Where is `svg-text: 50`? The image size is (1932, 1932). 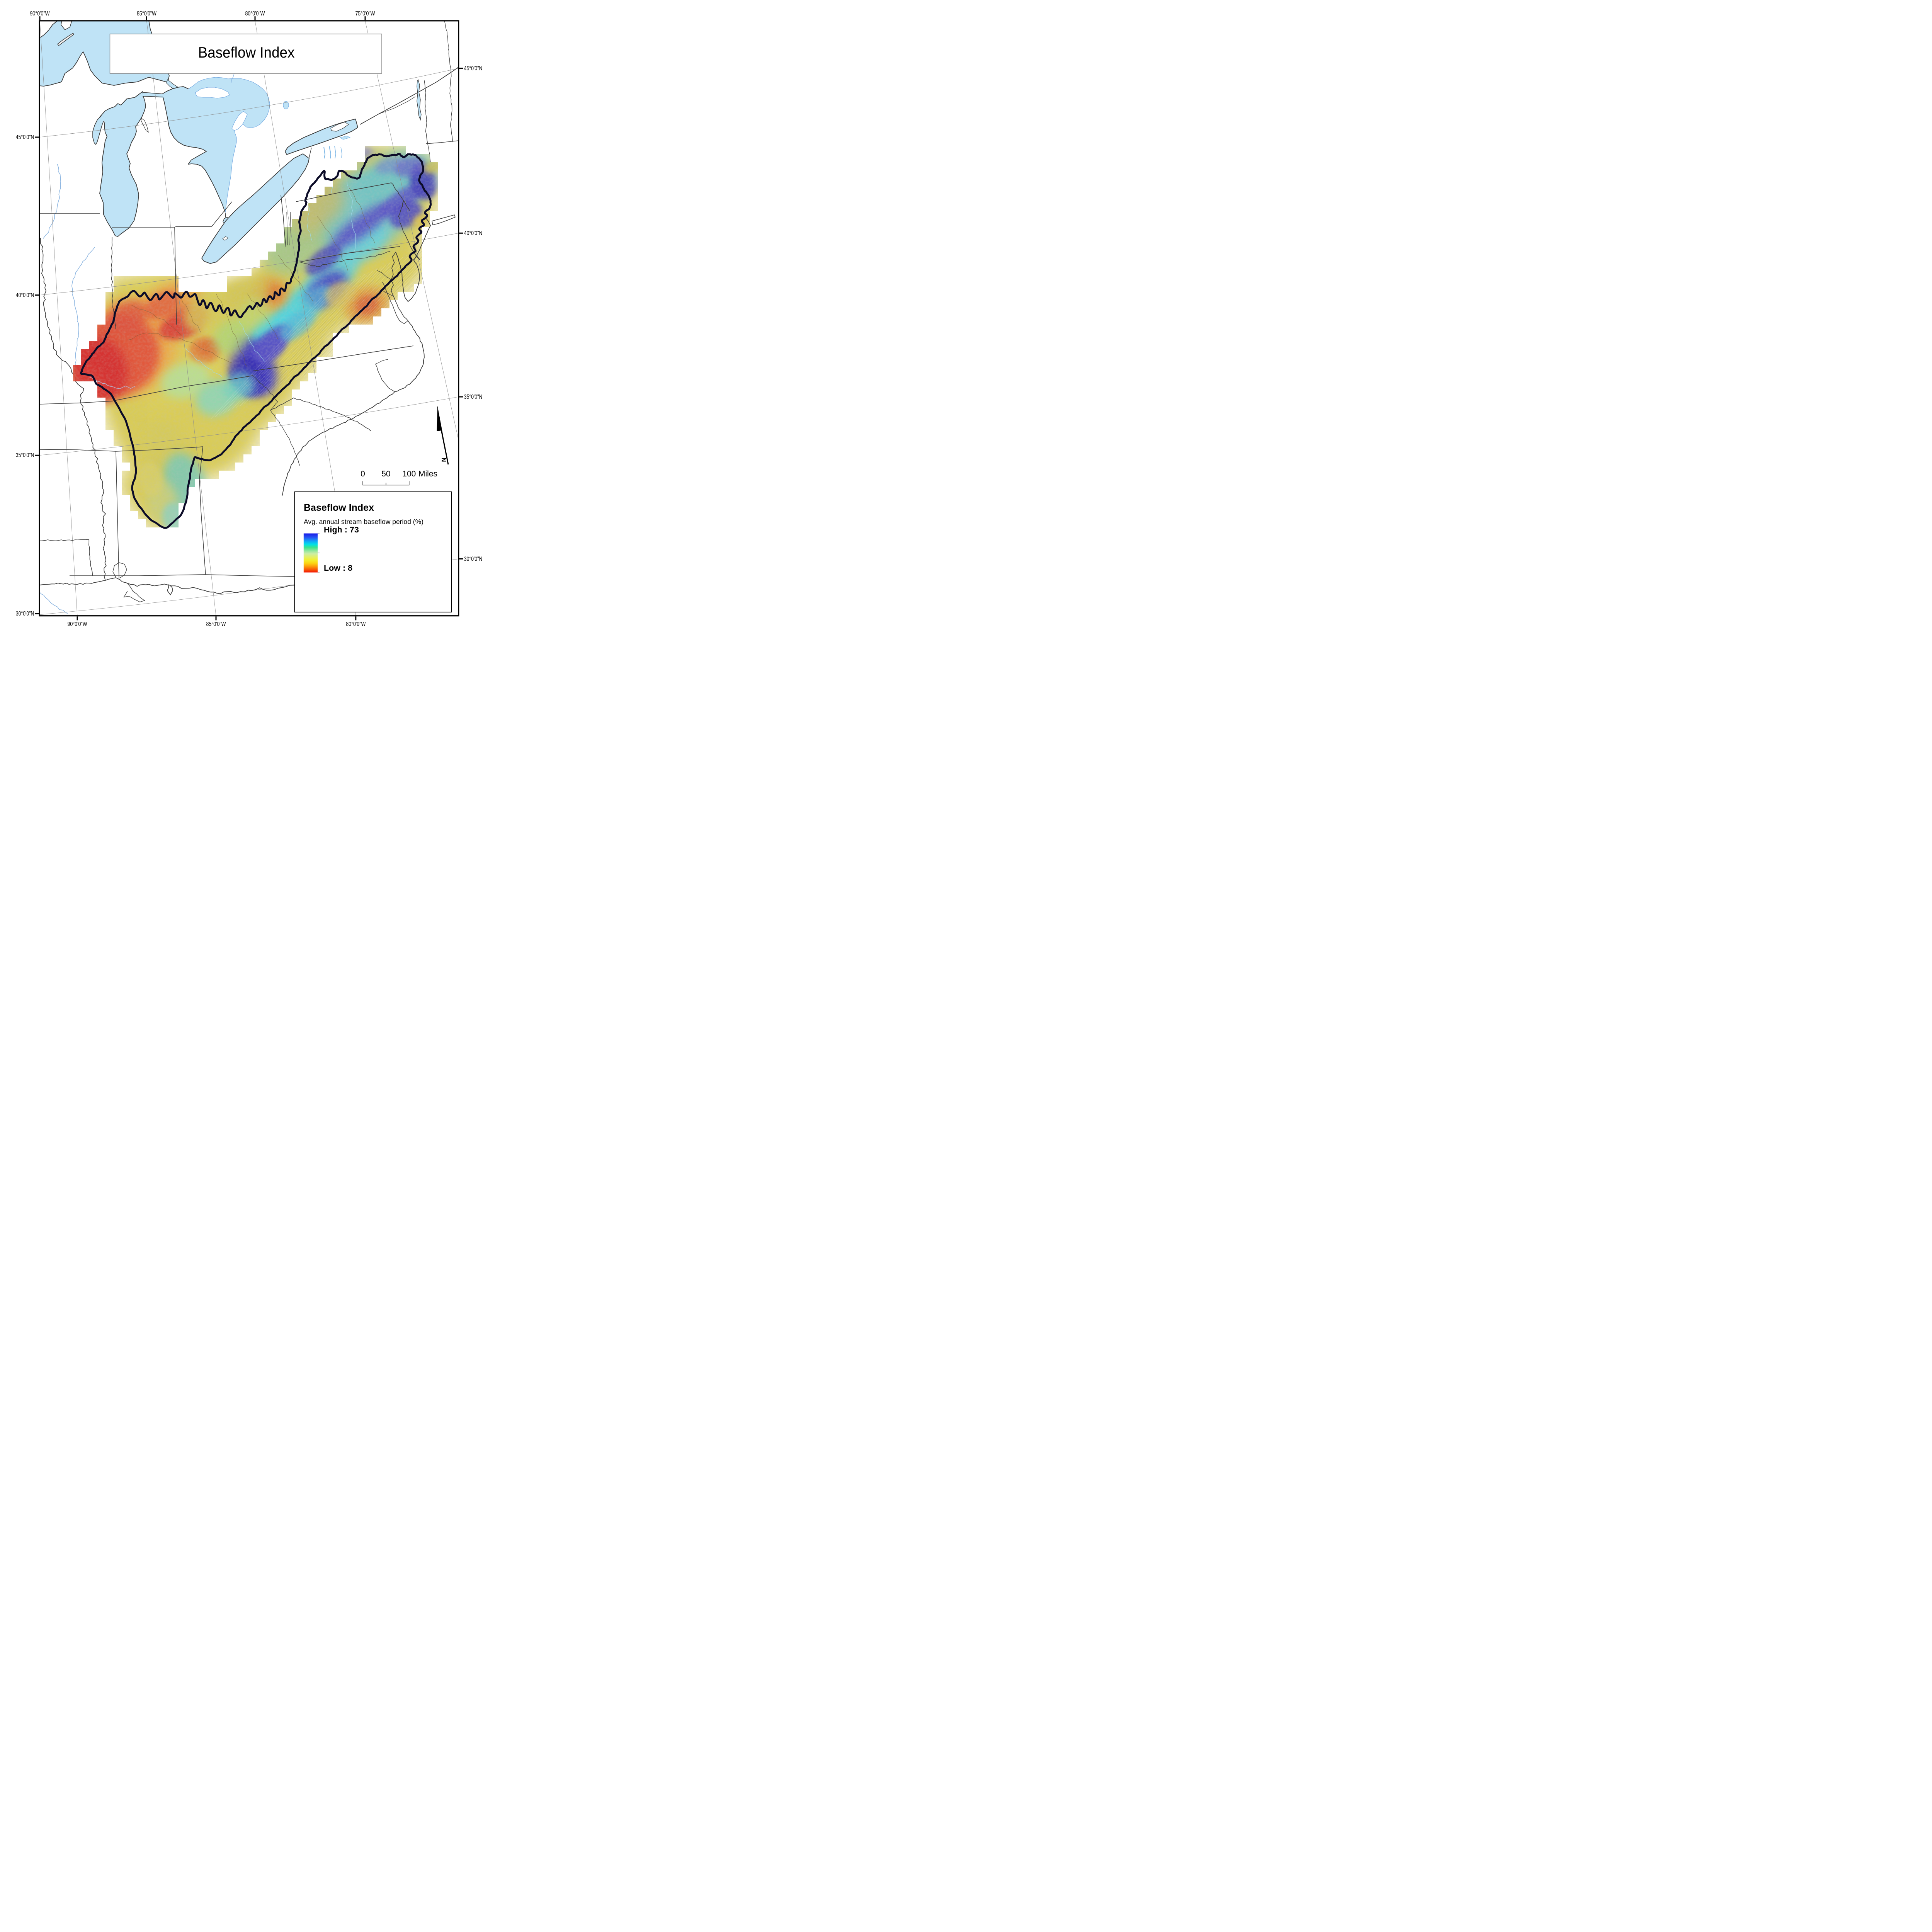
svg-text: 50 is located at coordinates (385, 474).